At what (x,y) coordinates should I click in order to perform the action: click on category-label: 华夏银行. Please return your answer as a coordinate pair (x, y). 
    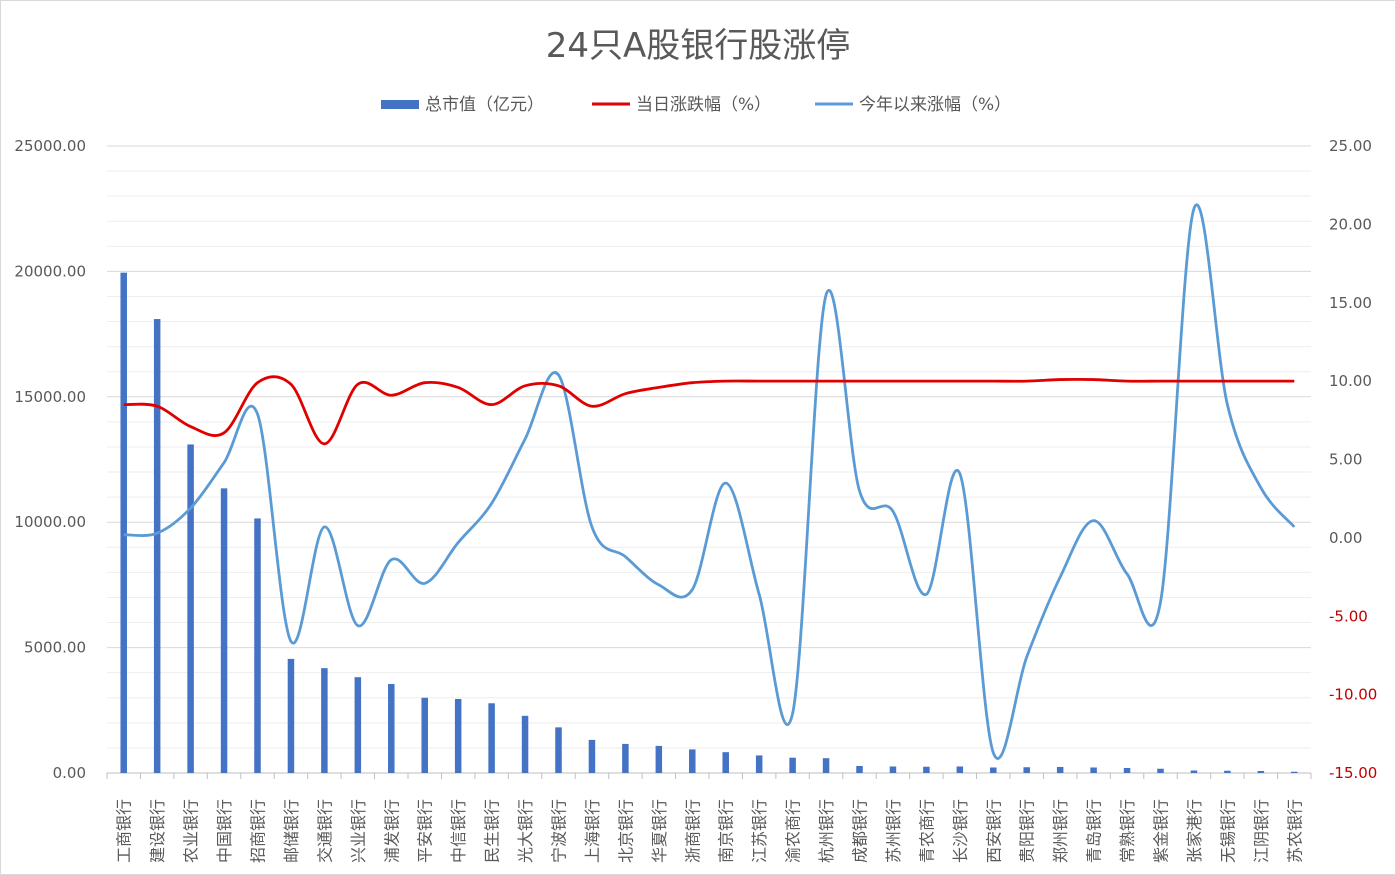
    Looking at the image, I should click on (659, 831).